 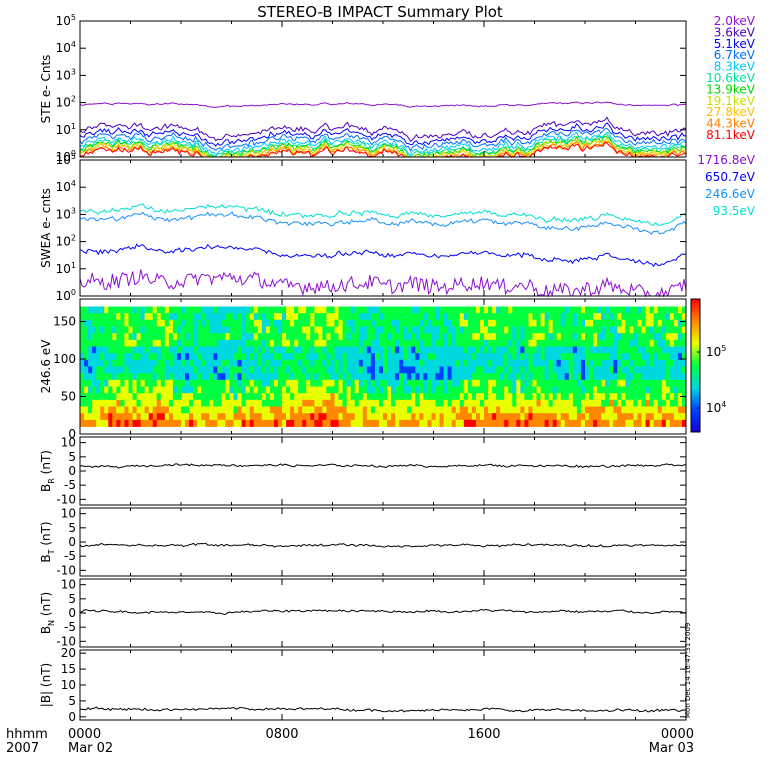 I want to click on x-tick-label-0800: 0800, so click(x=281, y=734).